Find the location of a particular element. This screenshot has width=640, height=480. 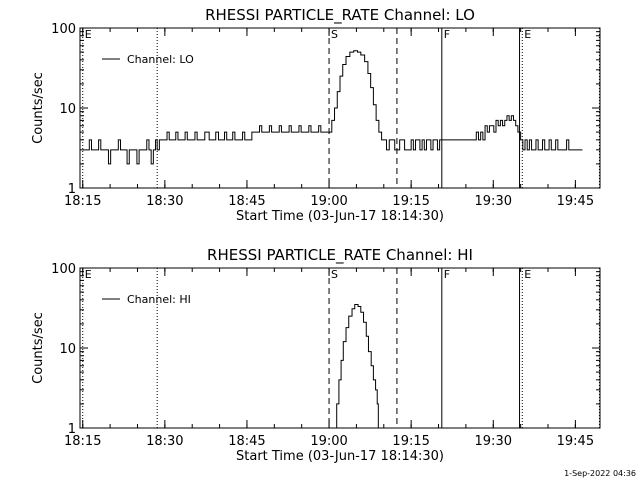

footer-timestamp: 1-Sep-2022 04:36 is located at coordinates (600, 473).